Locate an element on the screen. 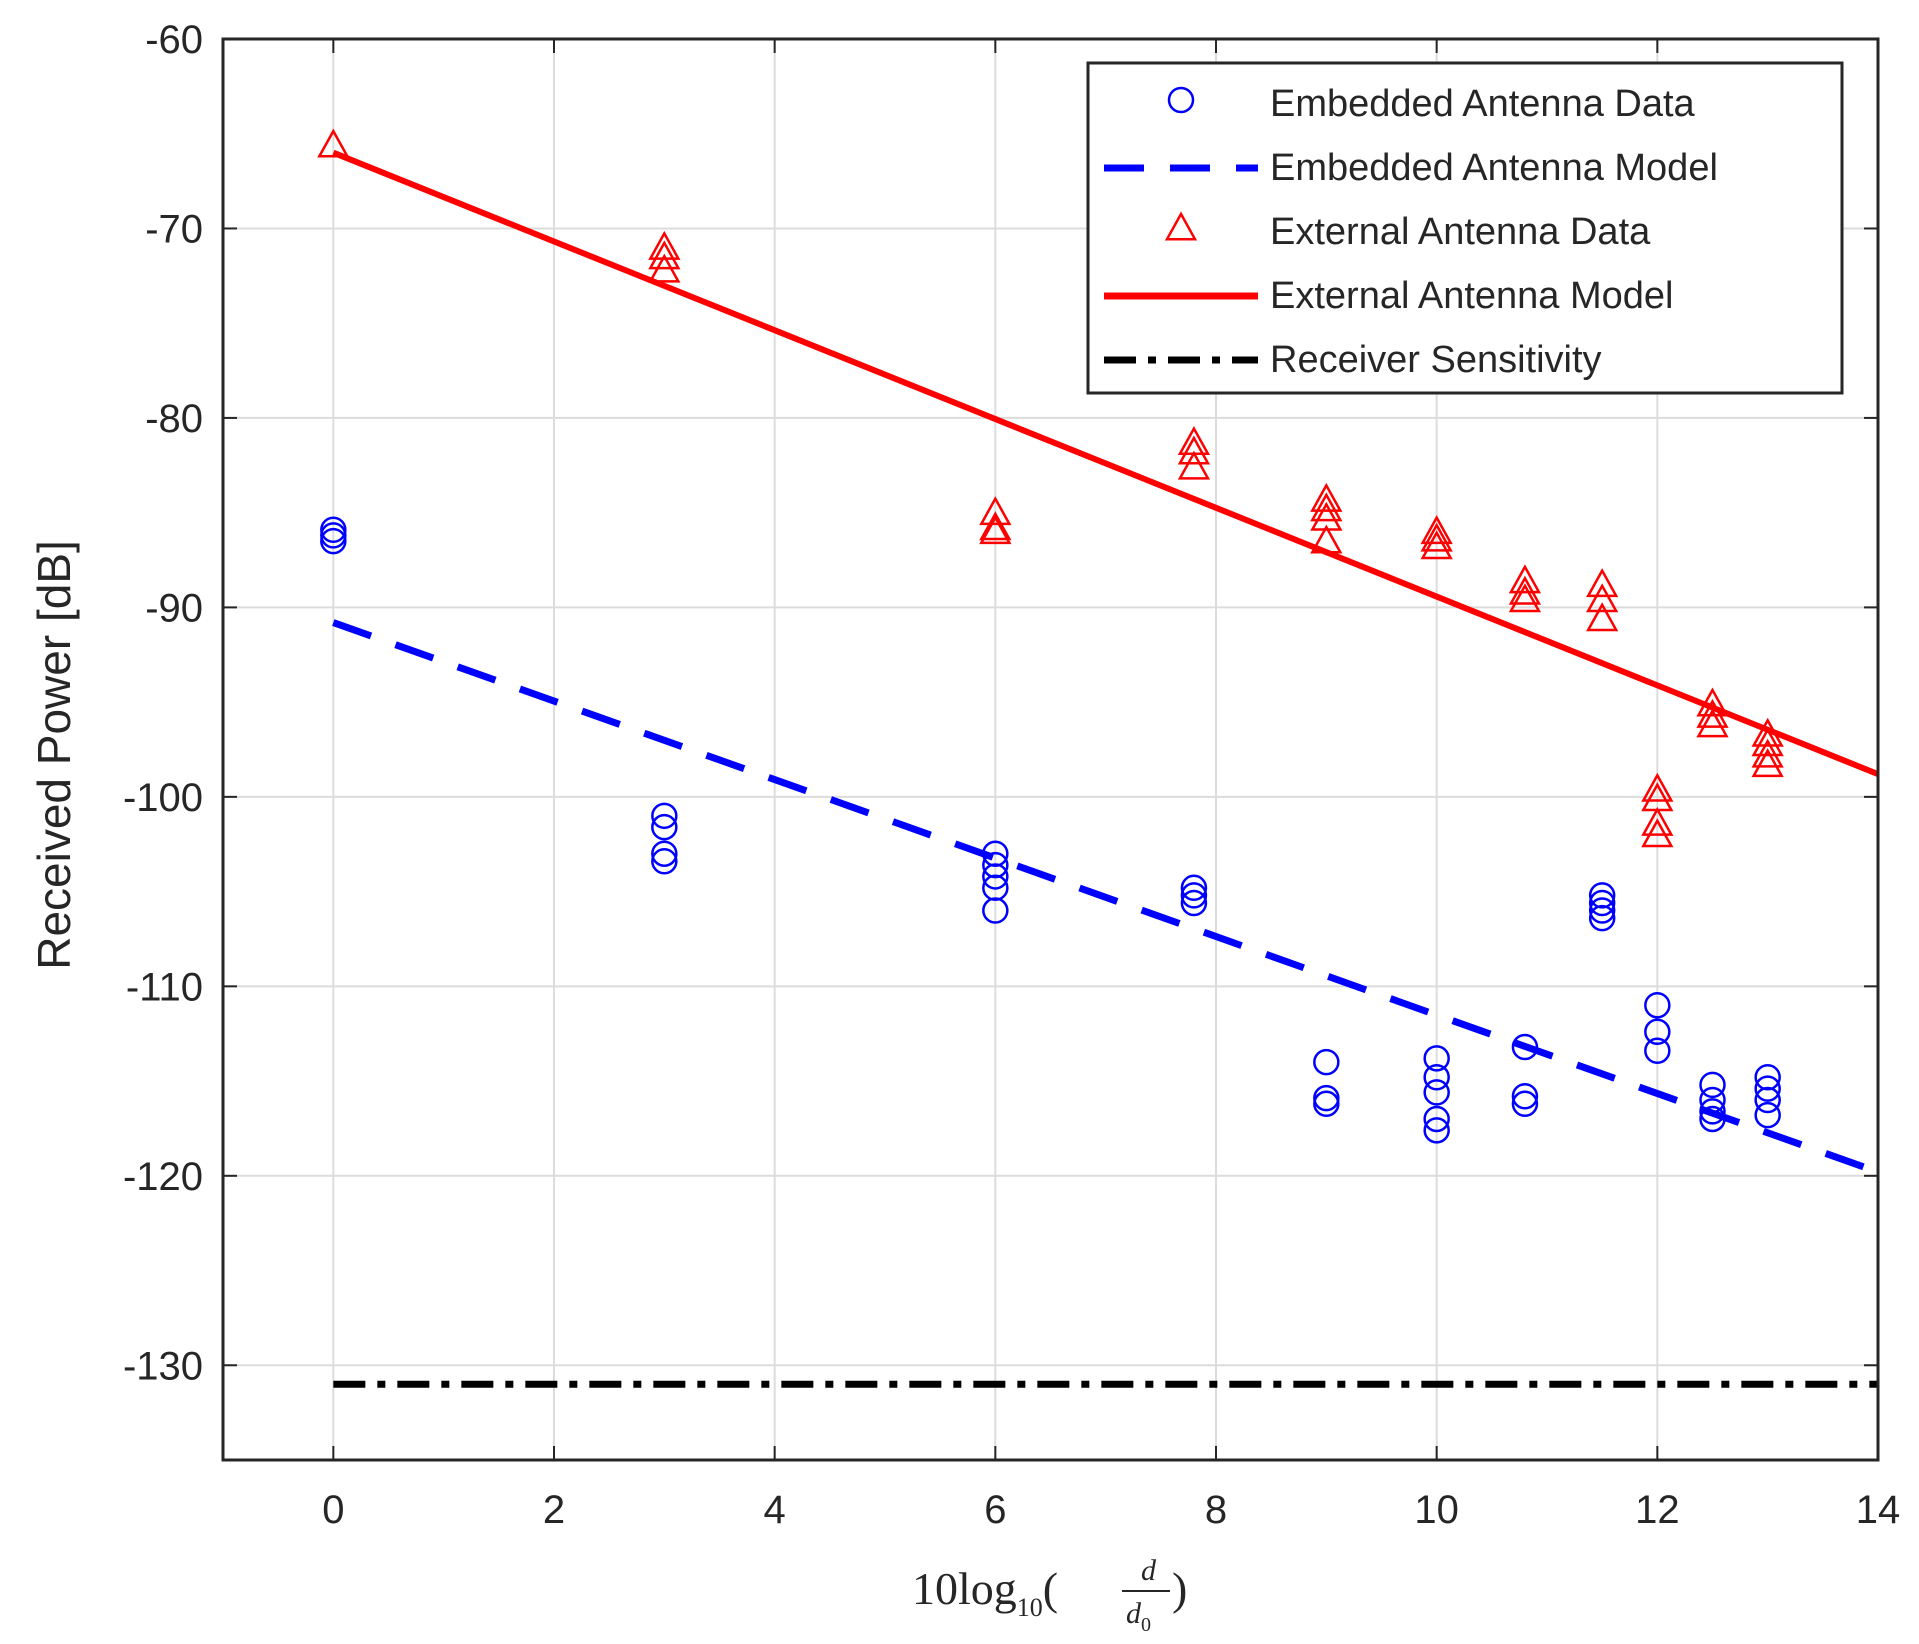 Image resolution: width=1919 pixels, height=1644 pixels. x-axis-label: 10log10( is located at coordinates (985, 1592).